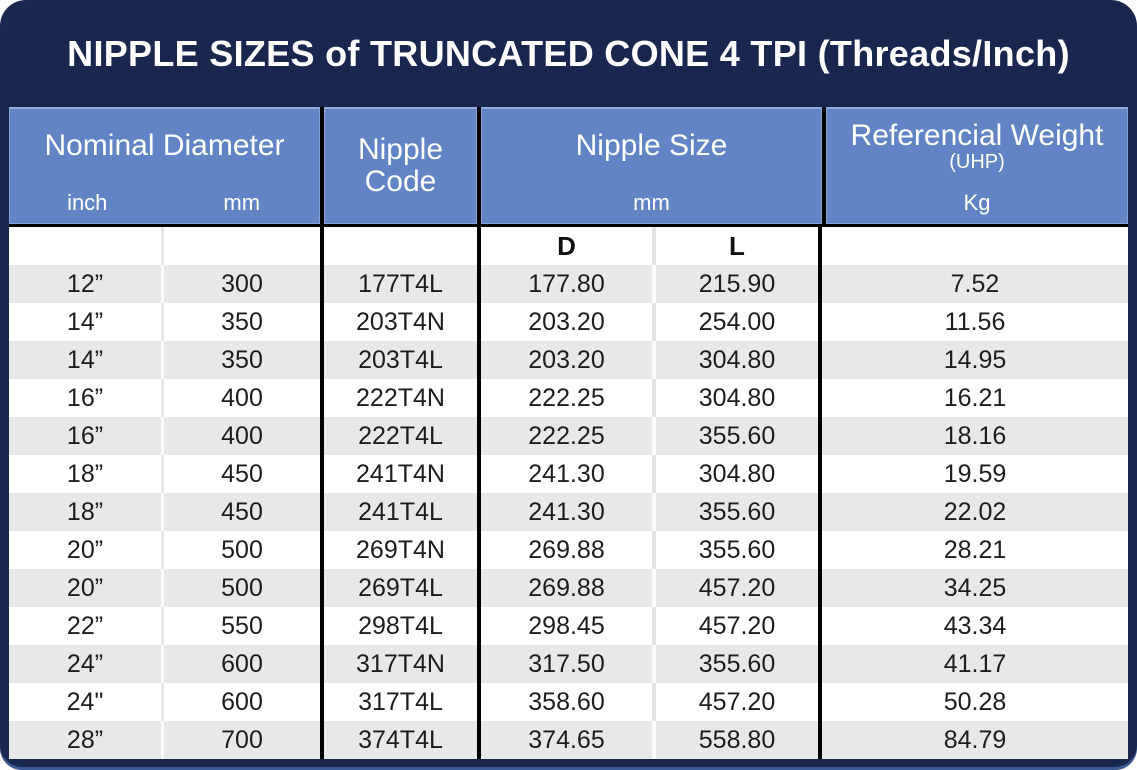 This screenshot has width=1137, height=770. I want to click on cell-l: 254.00, so click(735, 322).